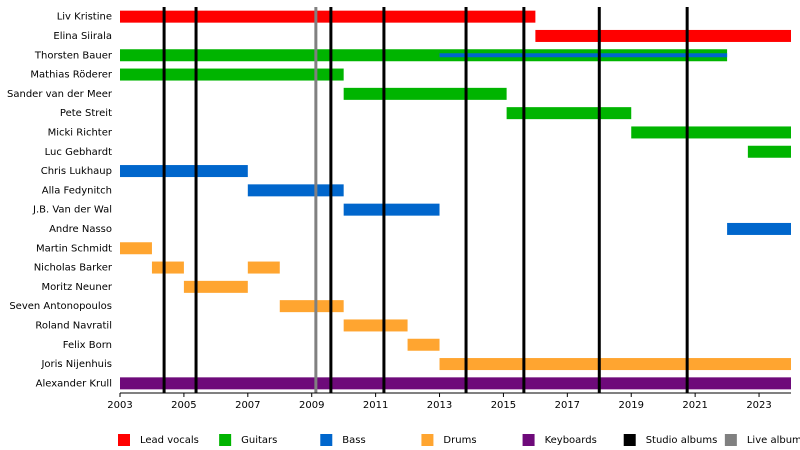 Image resolution: width=800 pixels, height=450 pixels. I want to click on x-tick-label: 2013, so click(439, 405).